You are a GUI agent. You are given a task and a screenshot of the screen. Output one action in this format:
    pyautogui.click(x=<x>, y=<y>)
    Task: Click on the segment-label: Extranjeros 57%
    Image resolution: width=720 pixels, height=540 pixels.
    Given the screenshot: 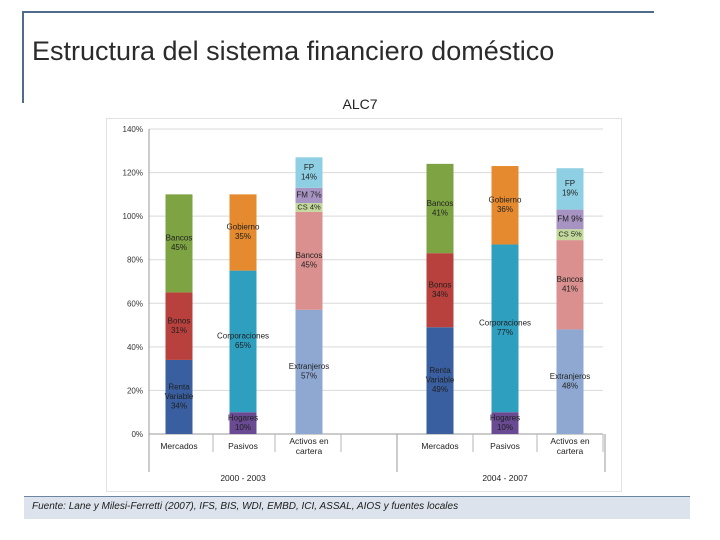 What is the action you would take?
    pyautogui.click(x=309, y=371)
    